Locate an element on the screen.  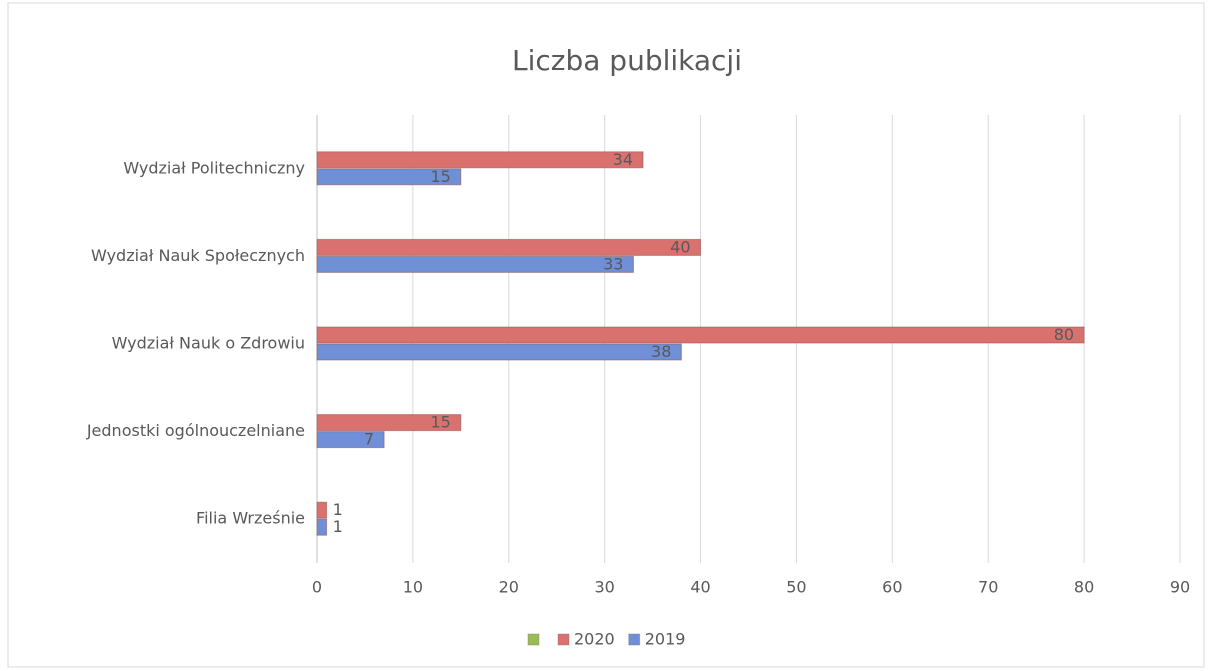
chart-title: Liczba publikacji is located at coordinates (627, 60).